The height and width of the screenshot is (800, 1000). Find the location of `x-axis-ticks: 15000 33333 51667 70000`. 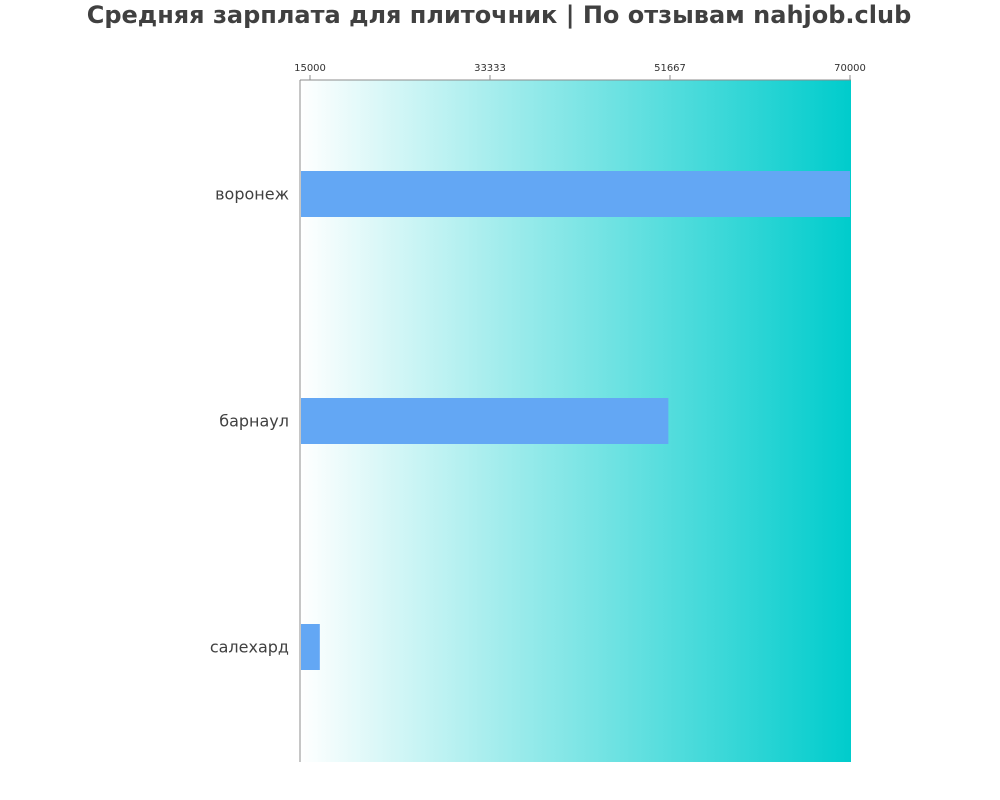

x-axis-ticks: 15000 33333 51667 70000 is located at coordinates (580, 71).